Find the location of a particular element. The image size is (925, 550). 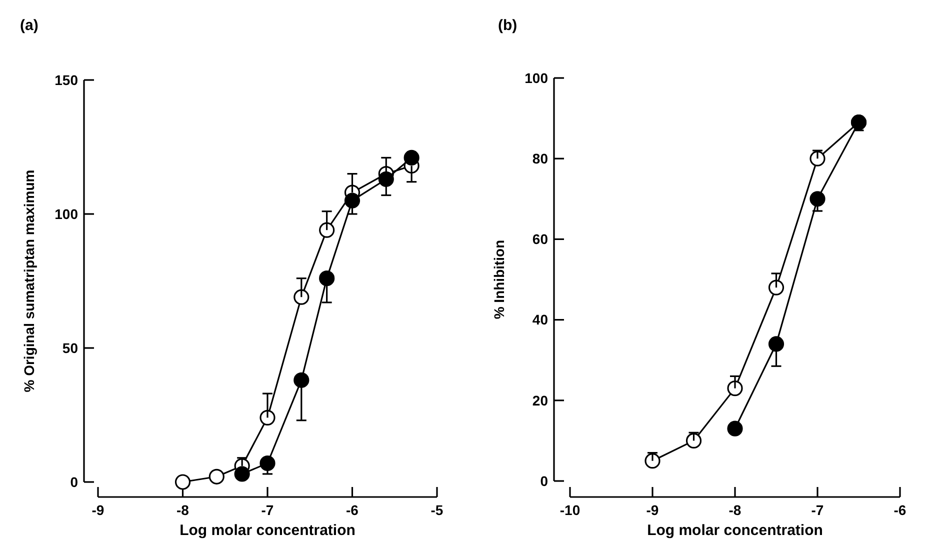

y-tick-label: 50 is located at coordinates (70, 348).